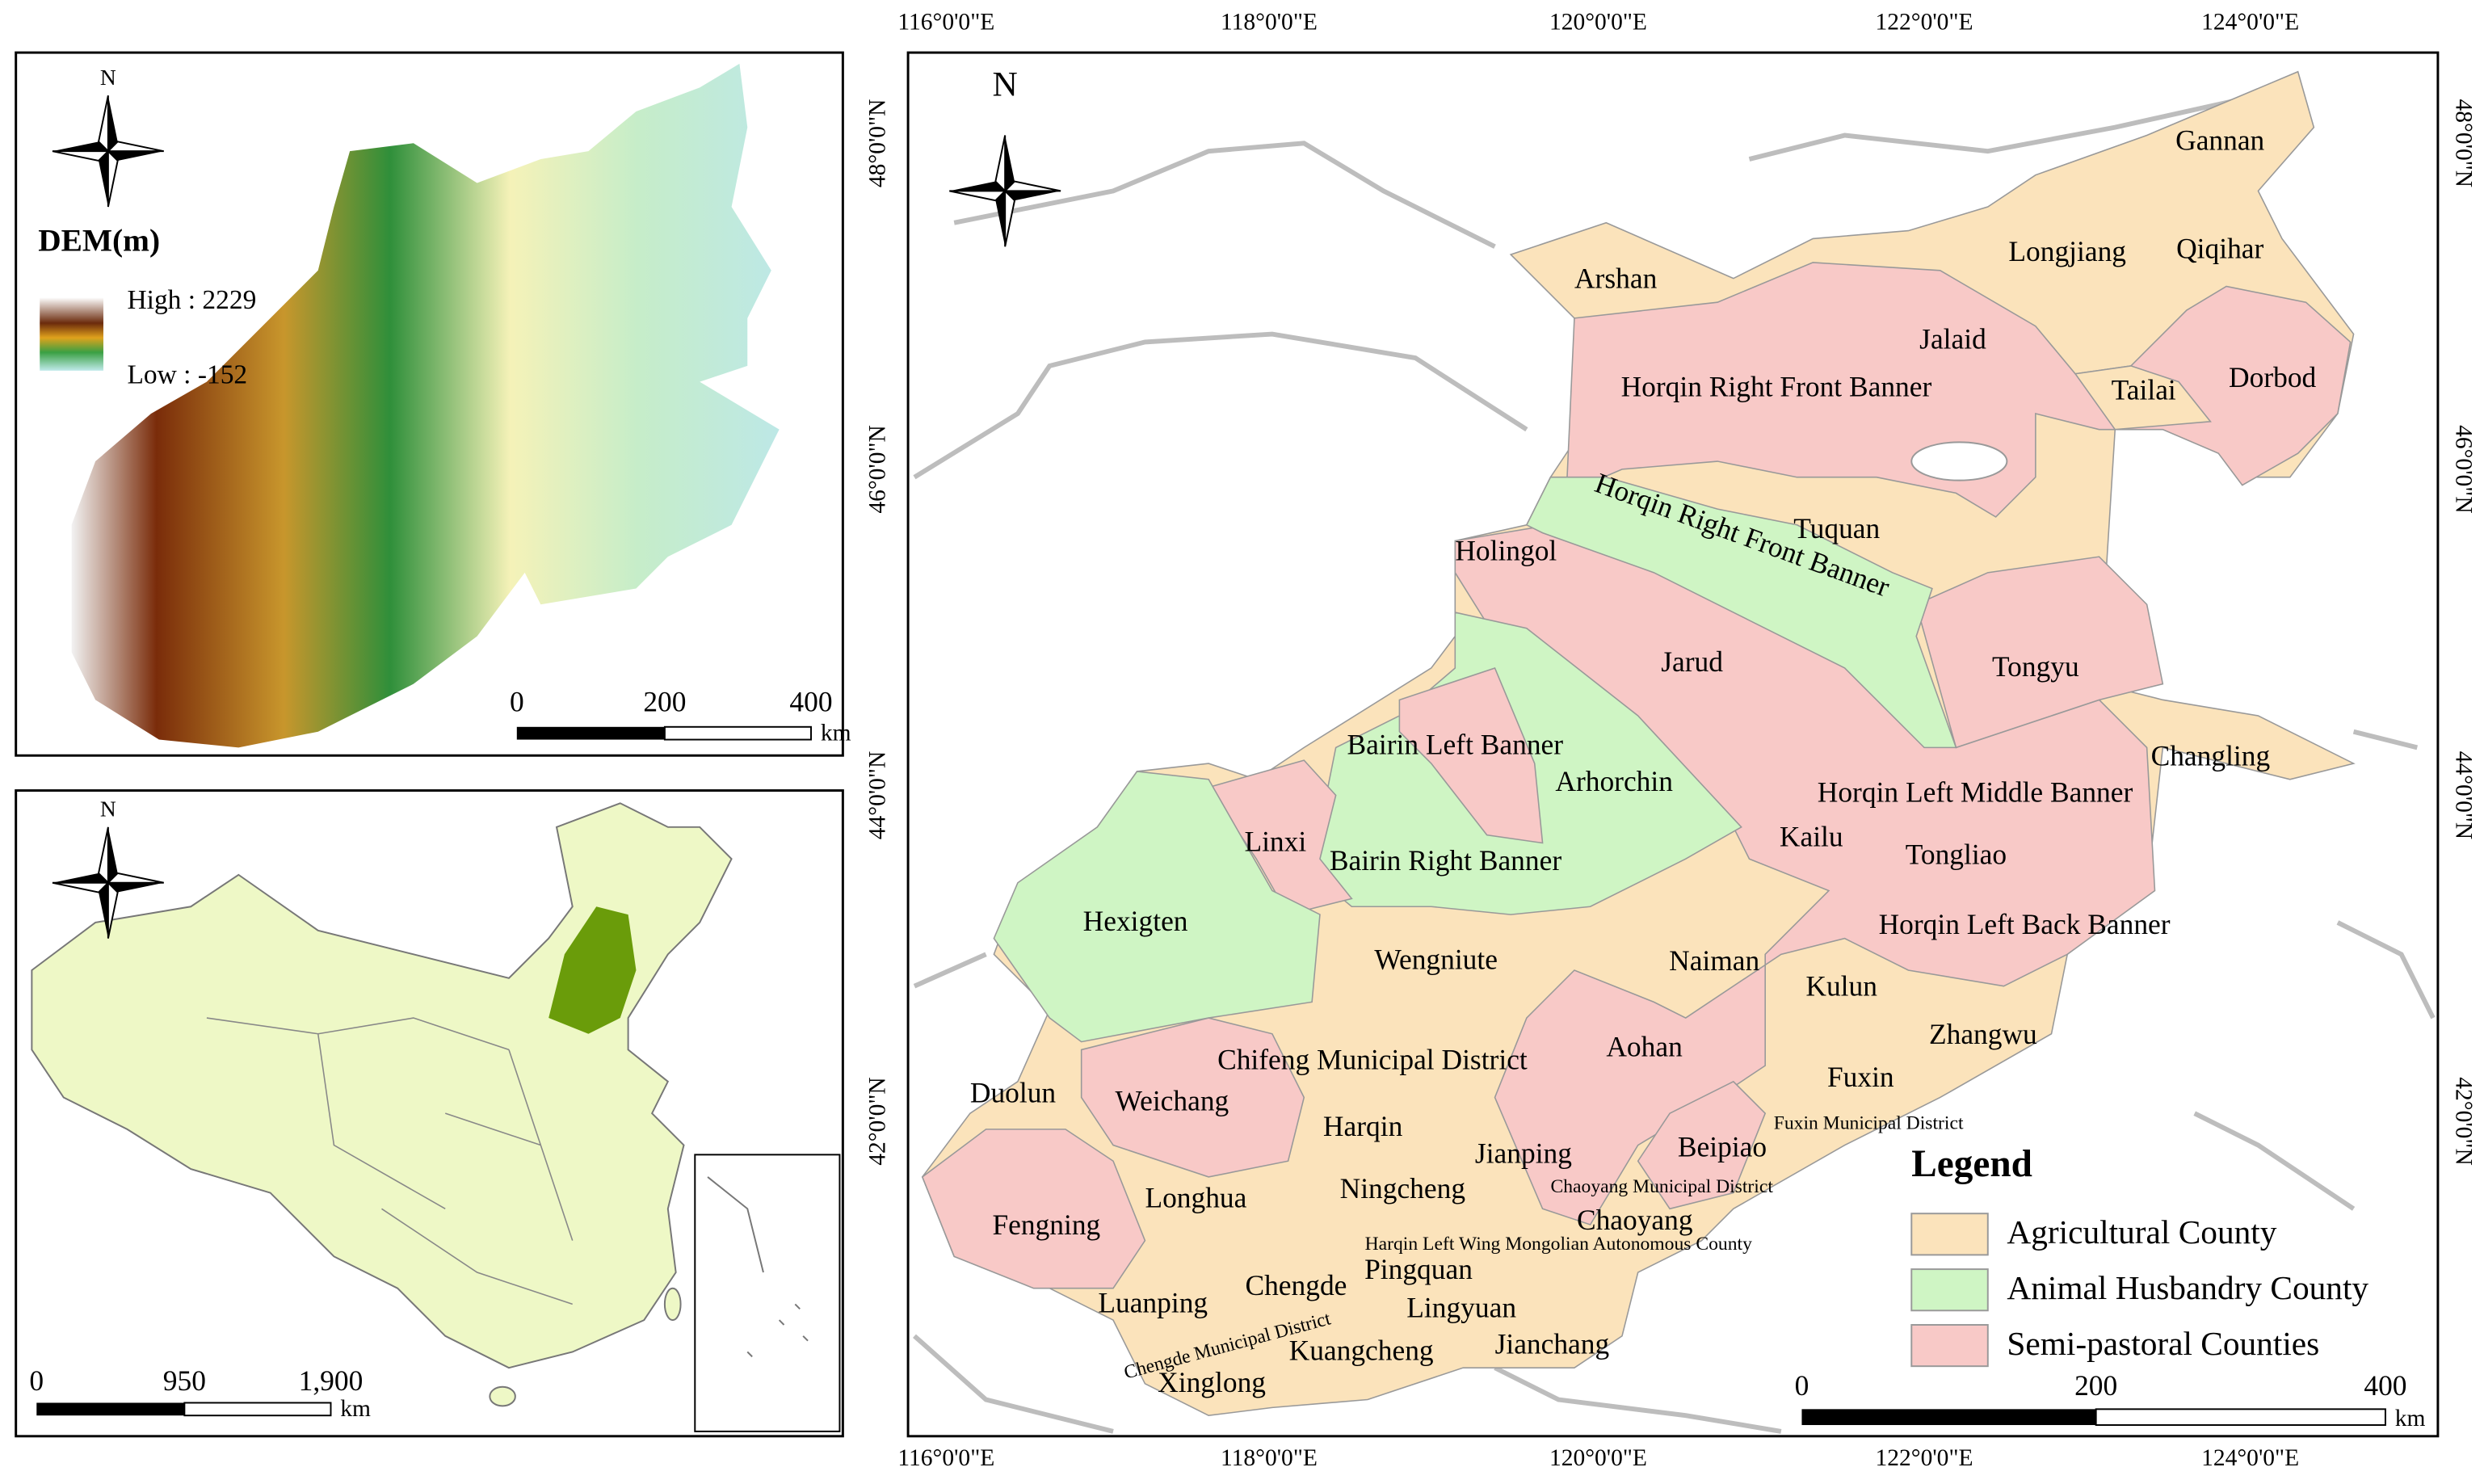 The image size is (2484, 1484). Describe the element at coordinates (1461, 1307) in the screenshot. I see `county-label: Lingyuan` at that location.